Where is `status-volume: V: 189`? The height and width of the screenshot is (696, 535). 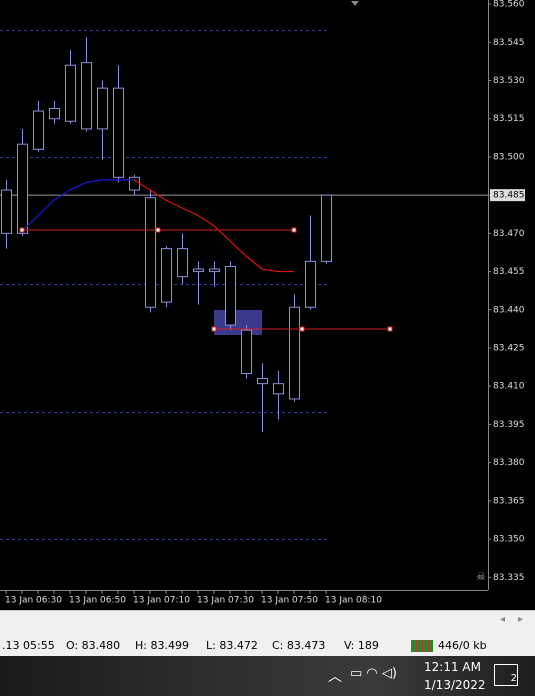 status-volume: V: 189 is located at coordinates (361, 645).